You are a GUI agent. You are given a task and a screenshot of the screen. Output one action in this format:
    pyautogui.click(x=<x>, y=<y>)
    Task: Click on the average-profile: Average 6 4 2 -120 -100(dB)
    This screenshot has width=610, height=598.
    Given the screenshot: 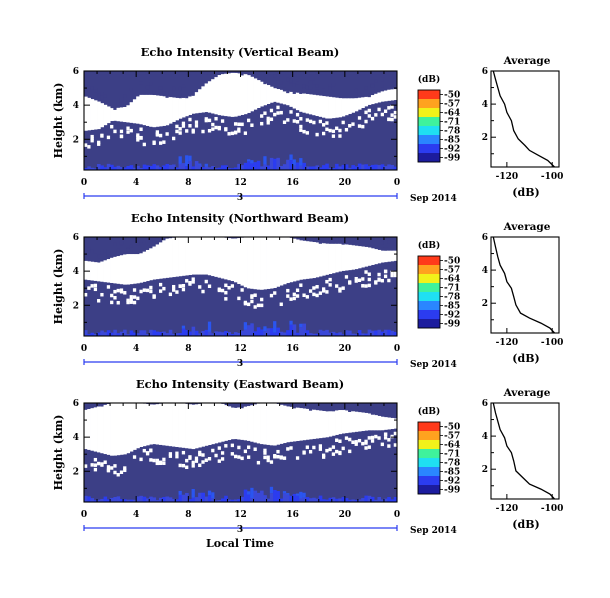 What is the action you would take?
    pyautogui.click(x=523, y=459)
    